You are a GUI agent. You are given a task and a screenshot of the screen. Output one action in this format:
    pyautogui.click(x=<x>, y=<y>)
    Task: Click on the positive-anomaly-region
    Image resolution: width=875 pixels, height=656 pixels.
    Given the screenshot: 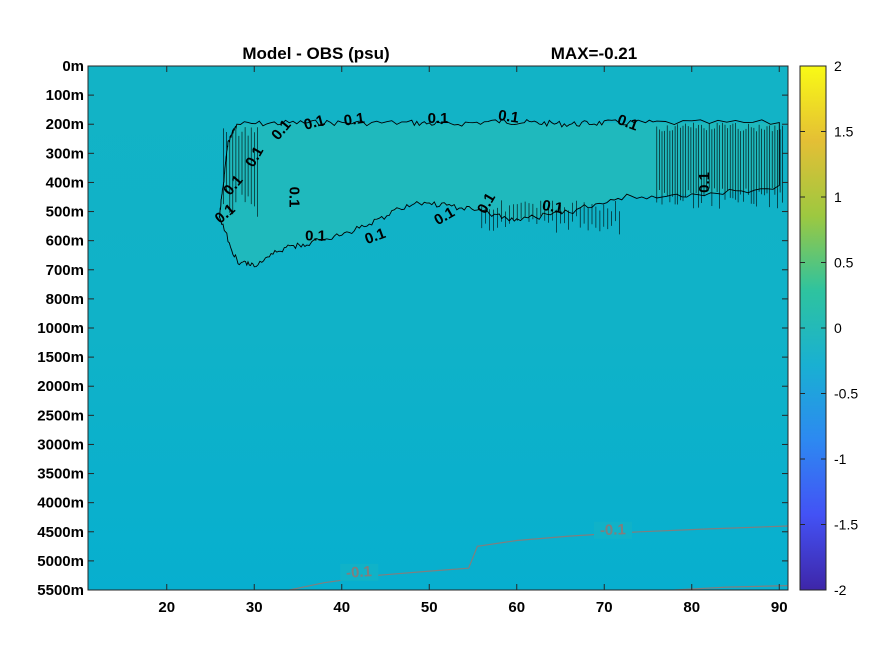 What is the action you would take?
    pyautogui.click(x=499, y=194)
    